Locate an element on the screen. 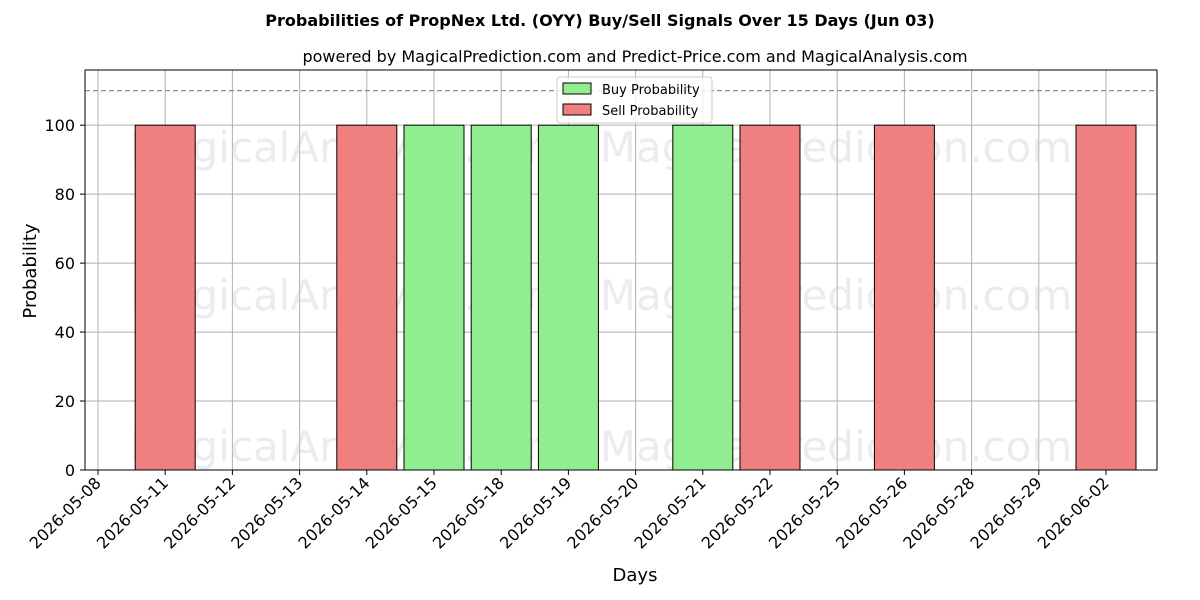  legend-label: Sell Probability is located at coordinates (650, 111).